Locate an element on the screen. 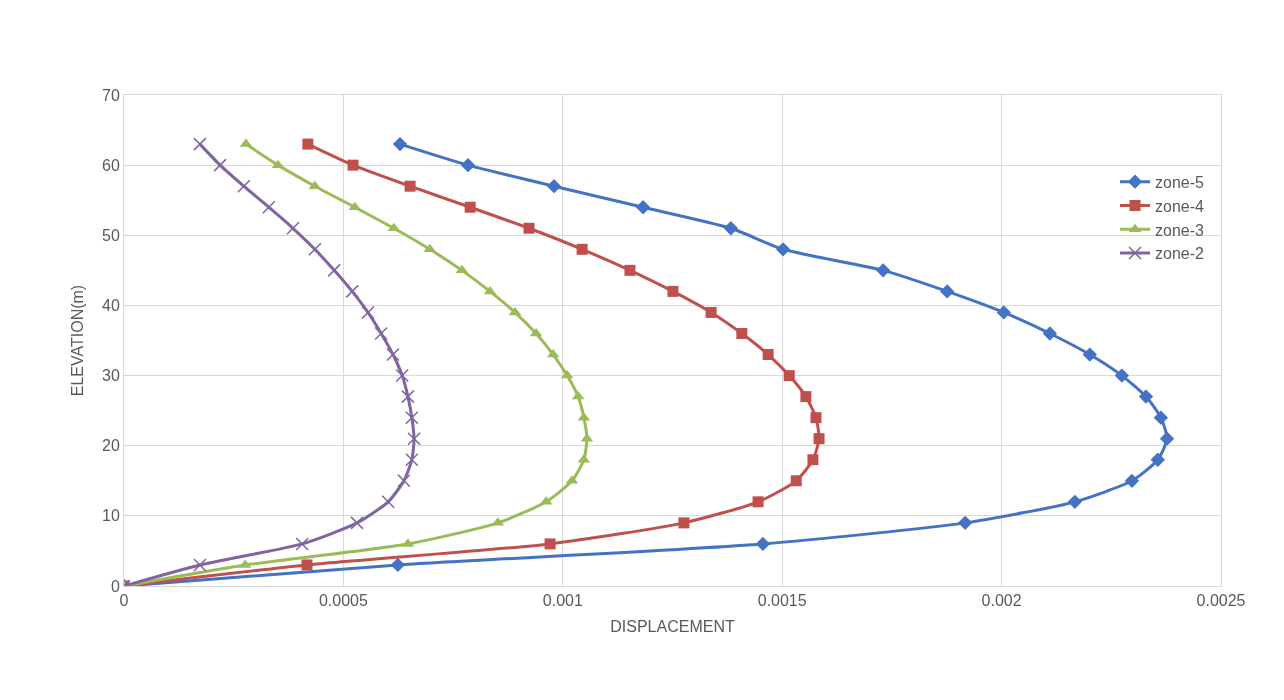 Image resolution: width=1284 pixels, height=700 pixels. x-tick-label: 0.0025 is located at coordinates (1221, 601).